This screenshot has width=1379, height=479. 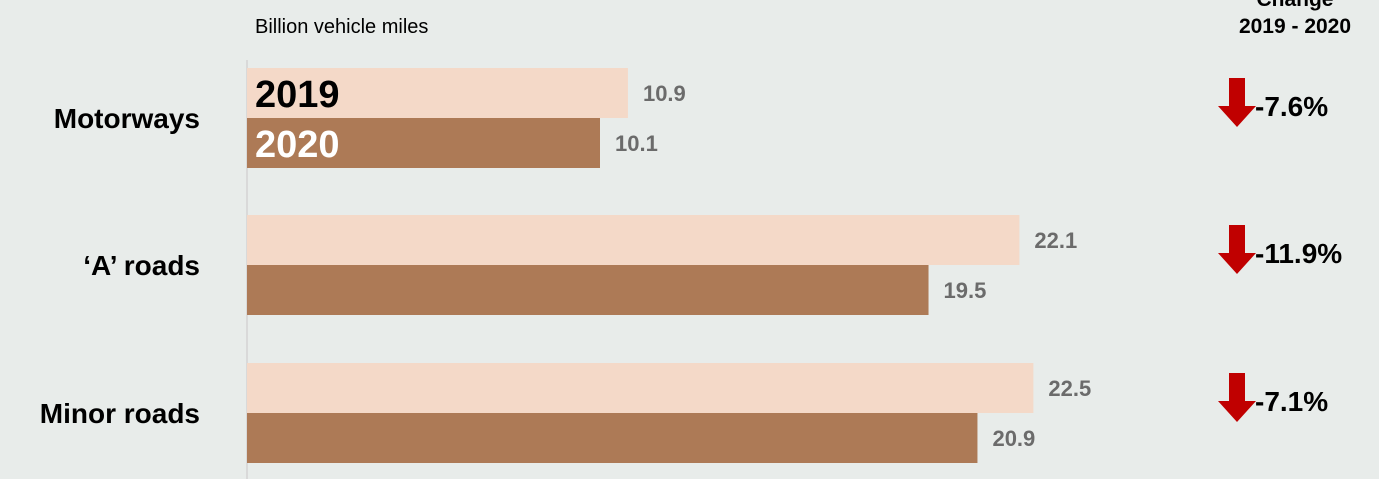 What do you see at coordinates (341, 27) in the screenshot?
I see `unit-label: Billion vehicle miles` at bounding box center [341, 27].